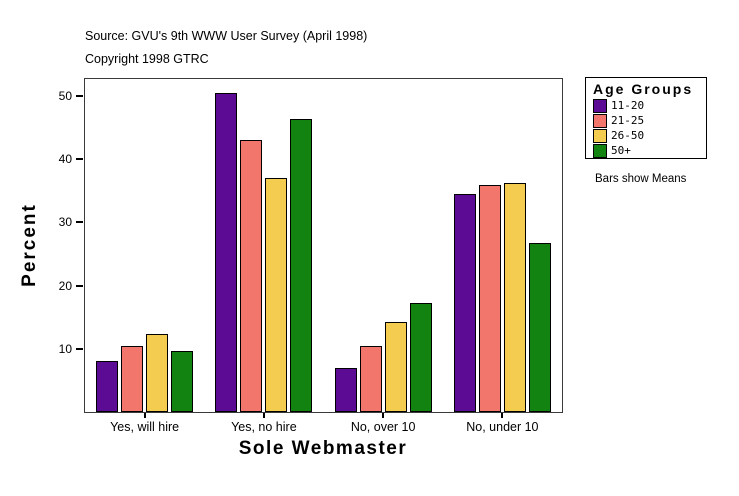 The image size is (739, 496). I want to click on legend-note: Bars show Means, so click(641, 179).